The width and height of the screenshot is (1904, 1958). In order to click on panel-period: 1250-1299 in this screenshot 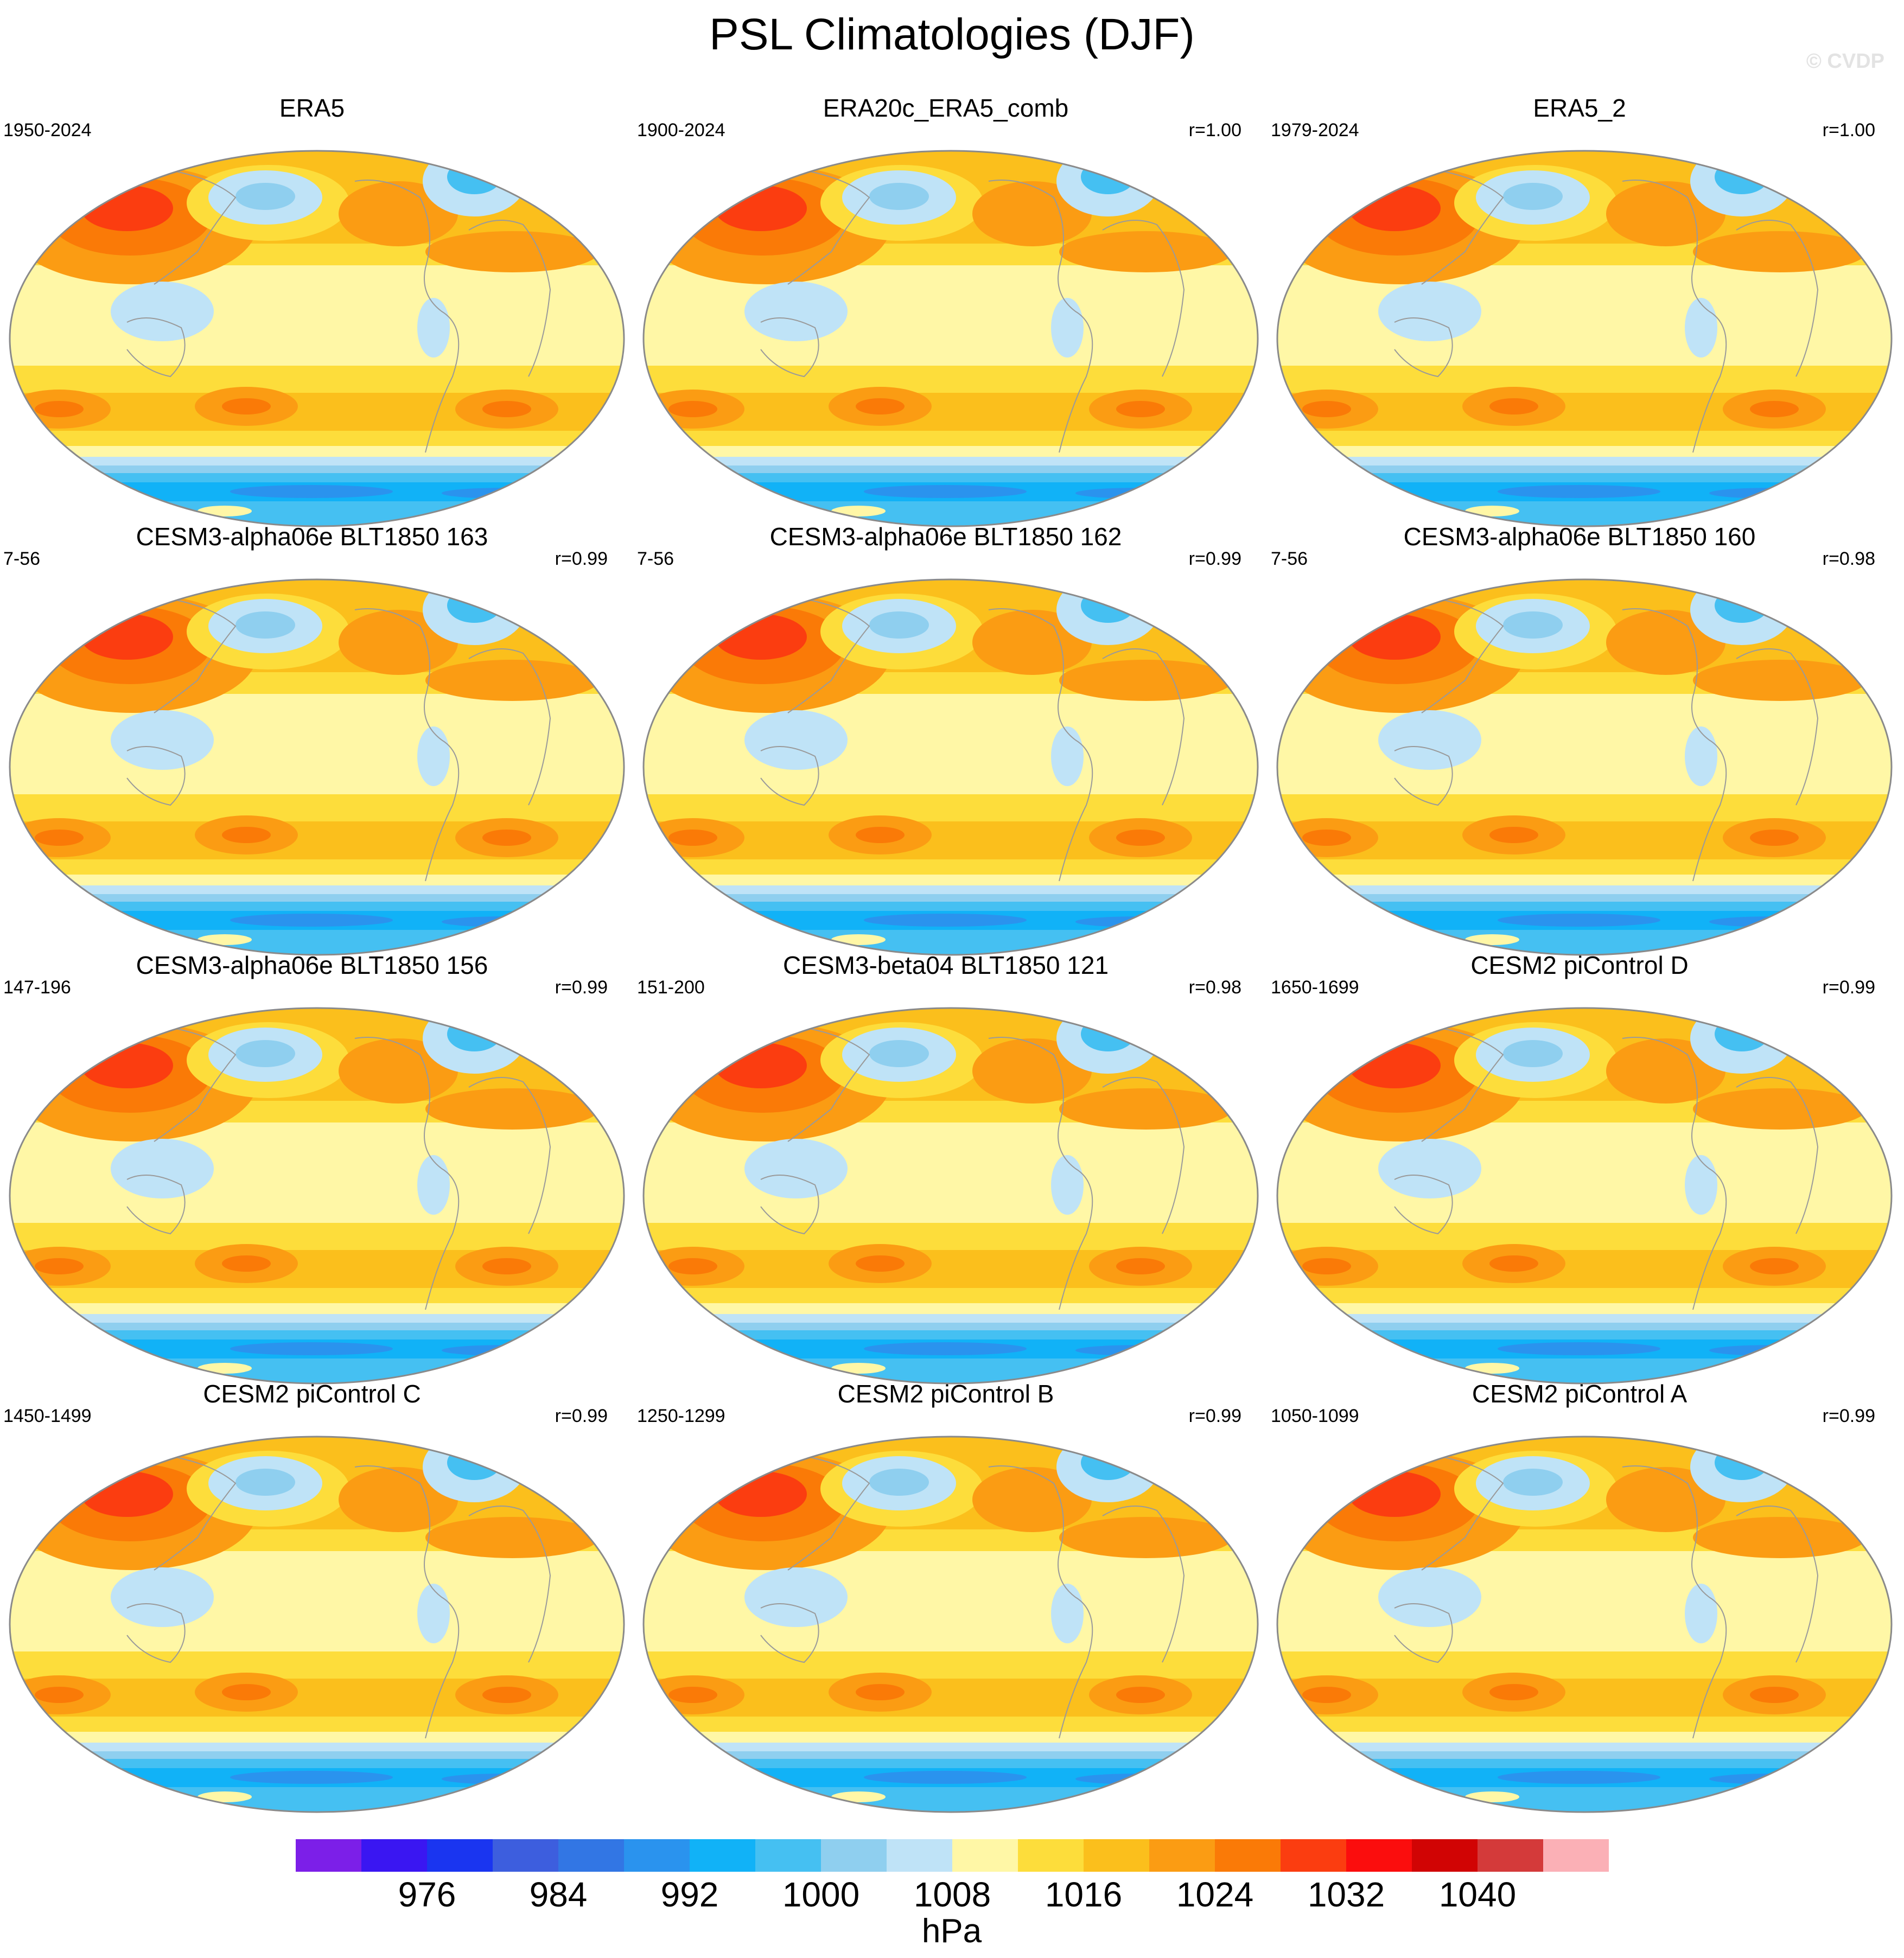, I will do `click(681, 1416)`.